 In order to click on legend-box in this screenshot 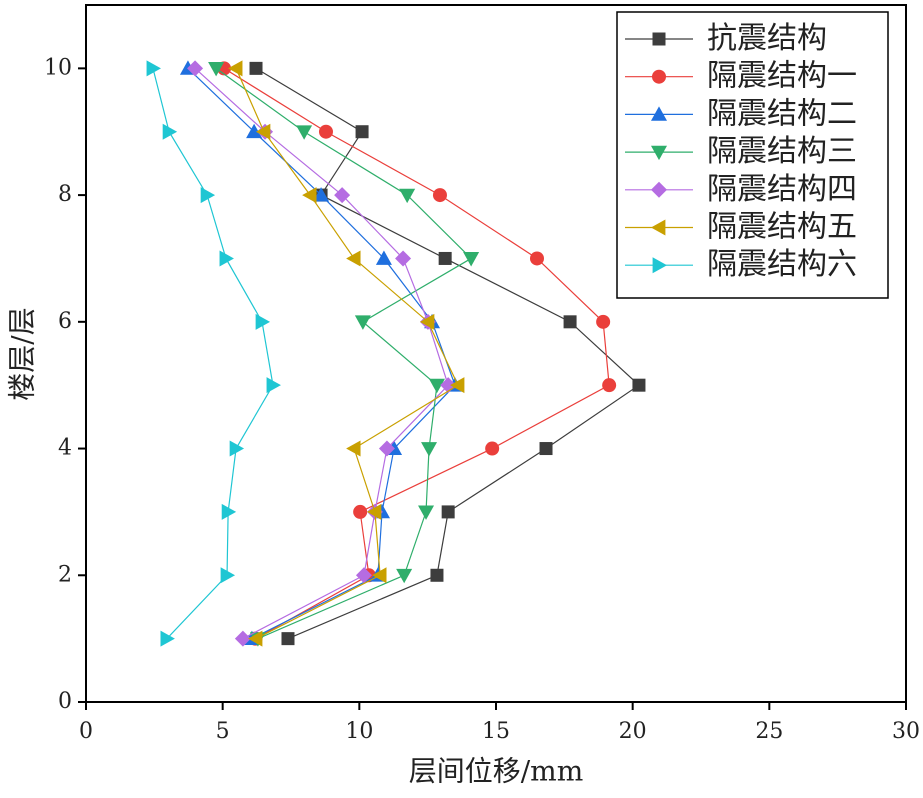, I will do `click(752, 155)`.